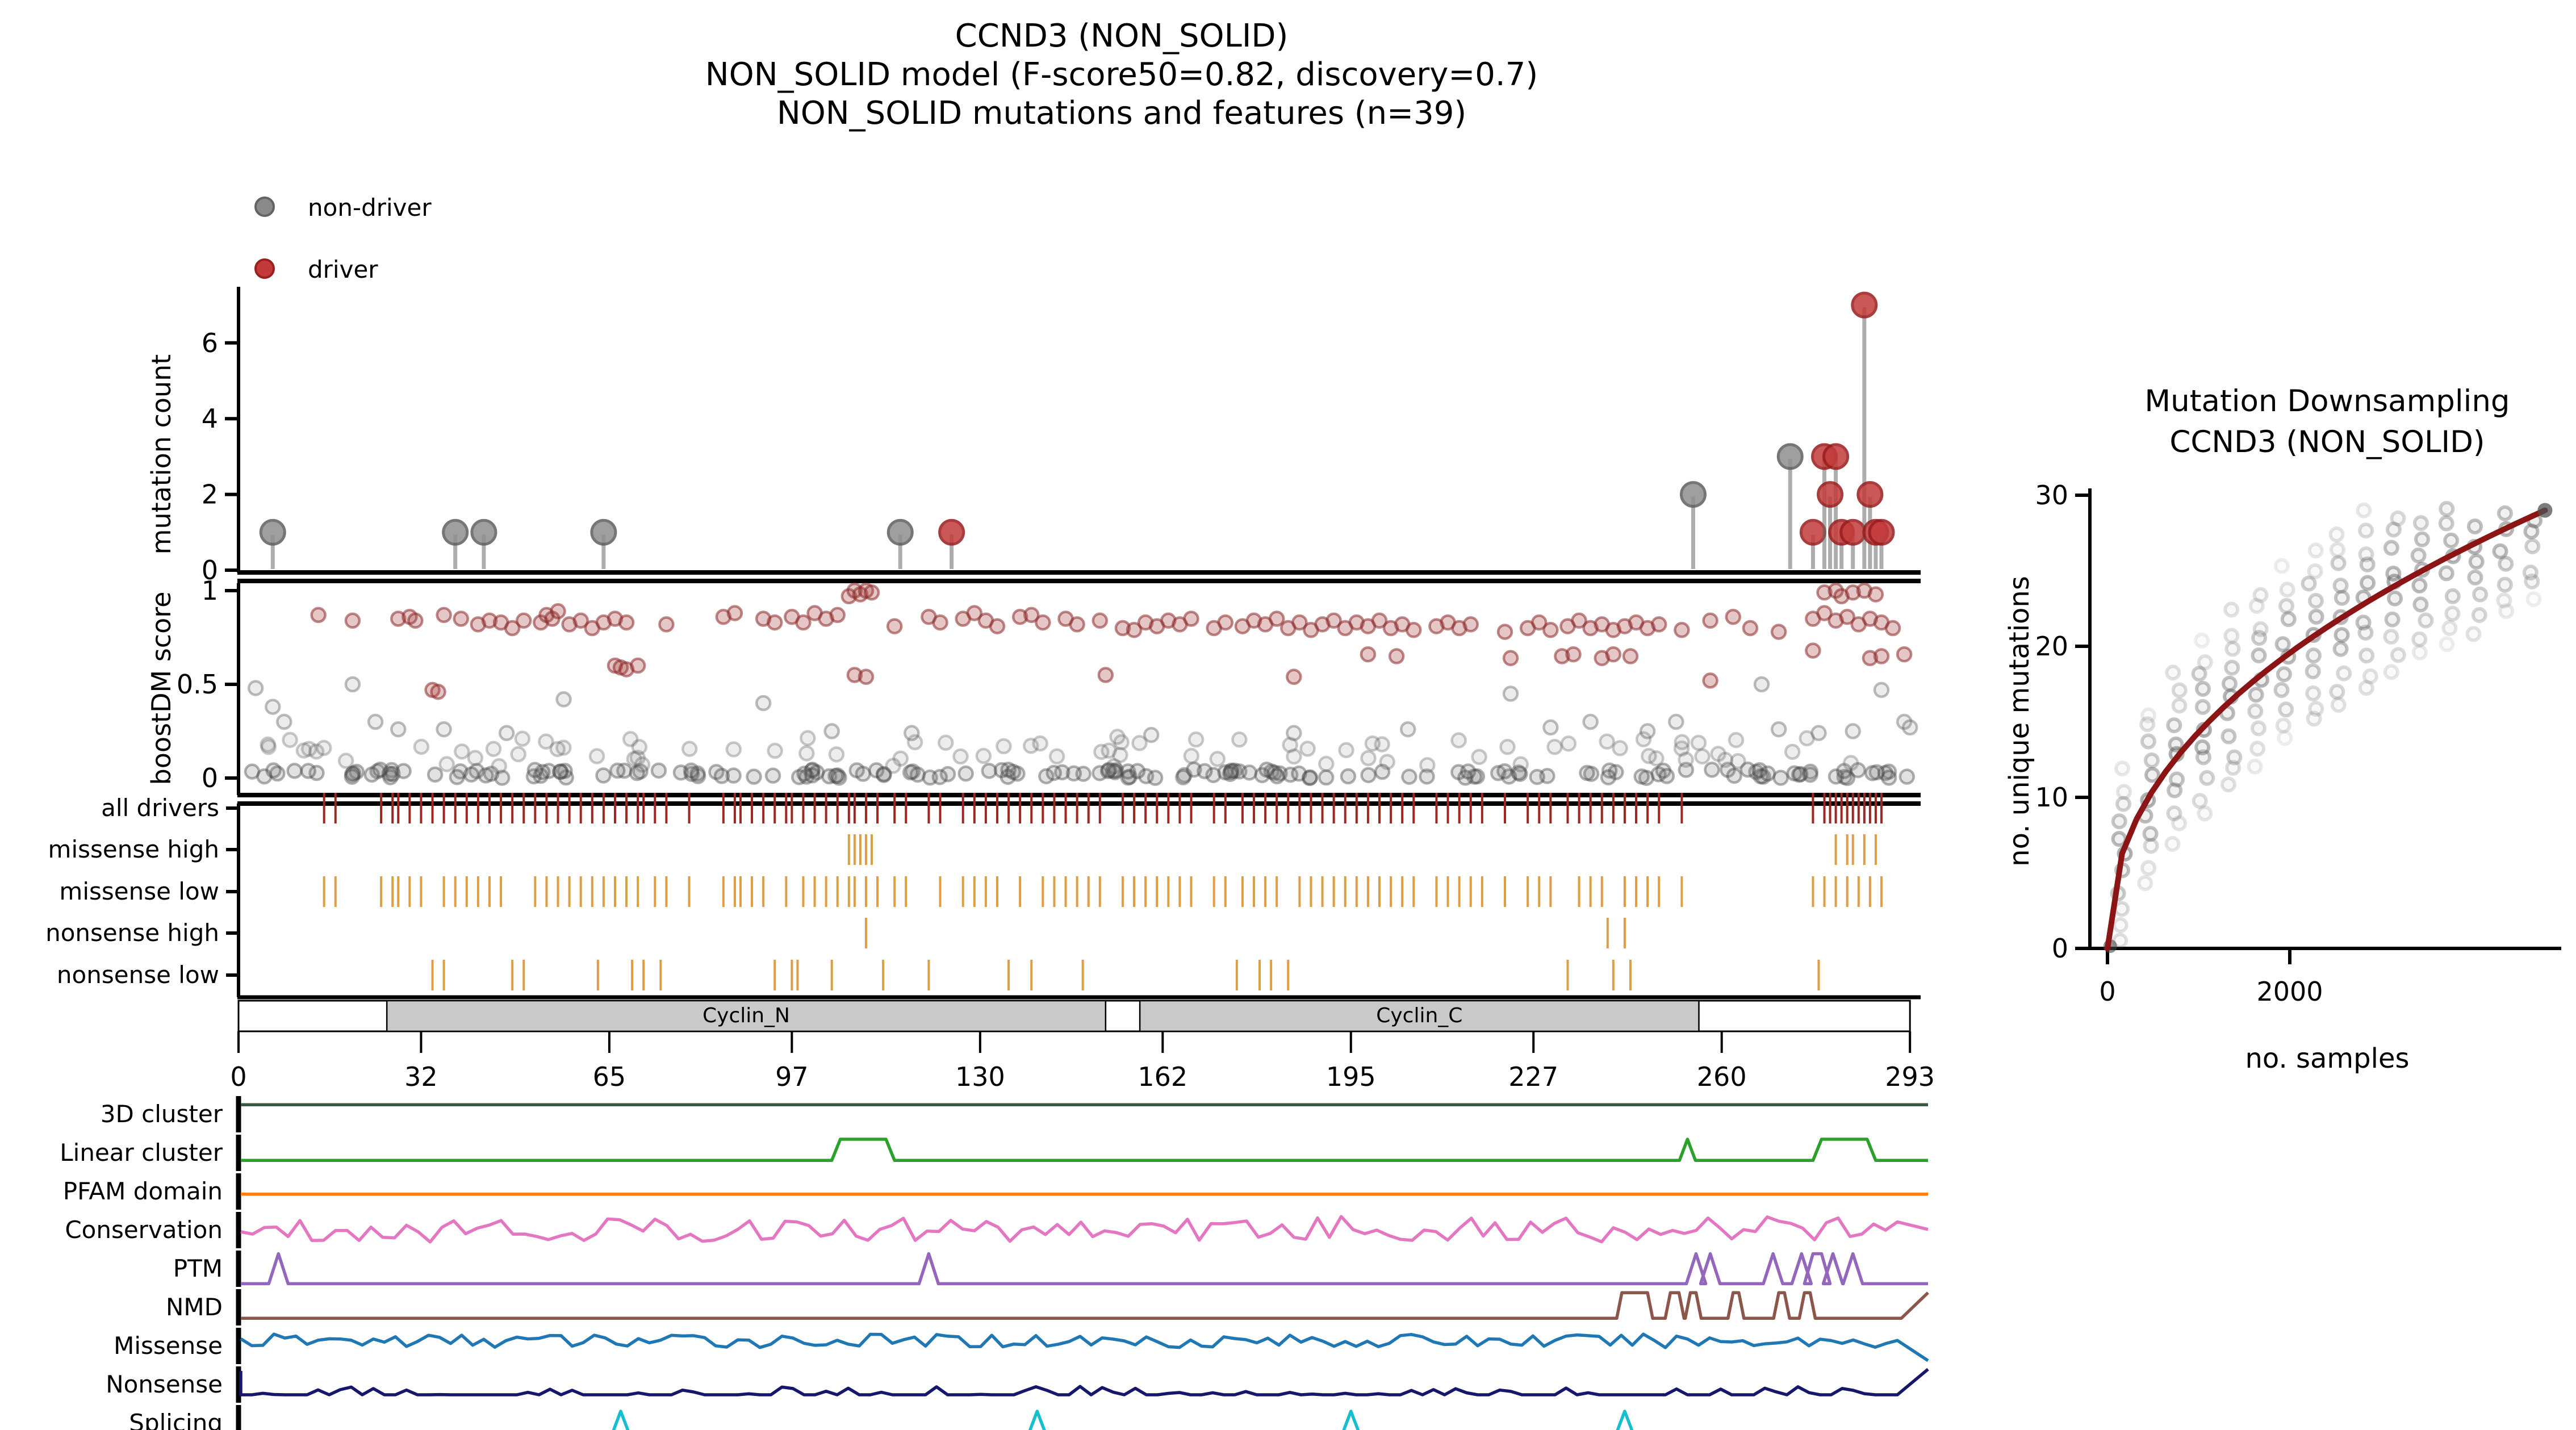  Describe the element at coordinates (2107, 991) in the screenshot. I see `tick-label: 0` at that location.